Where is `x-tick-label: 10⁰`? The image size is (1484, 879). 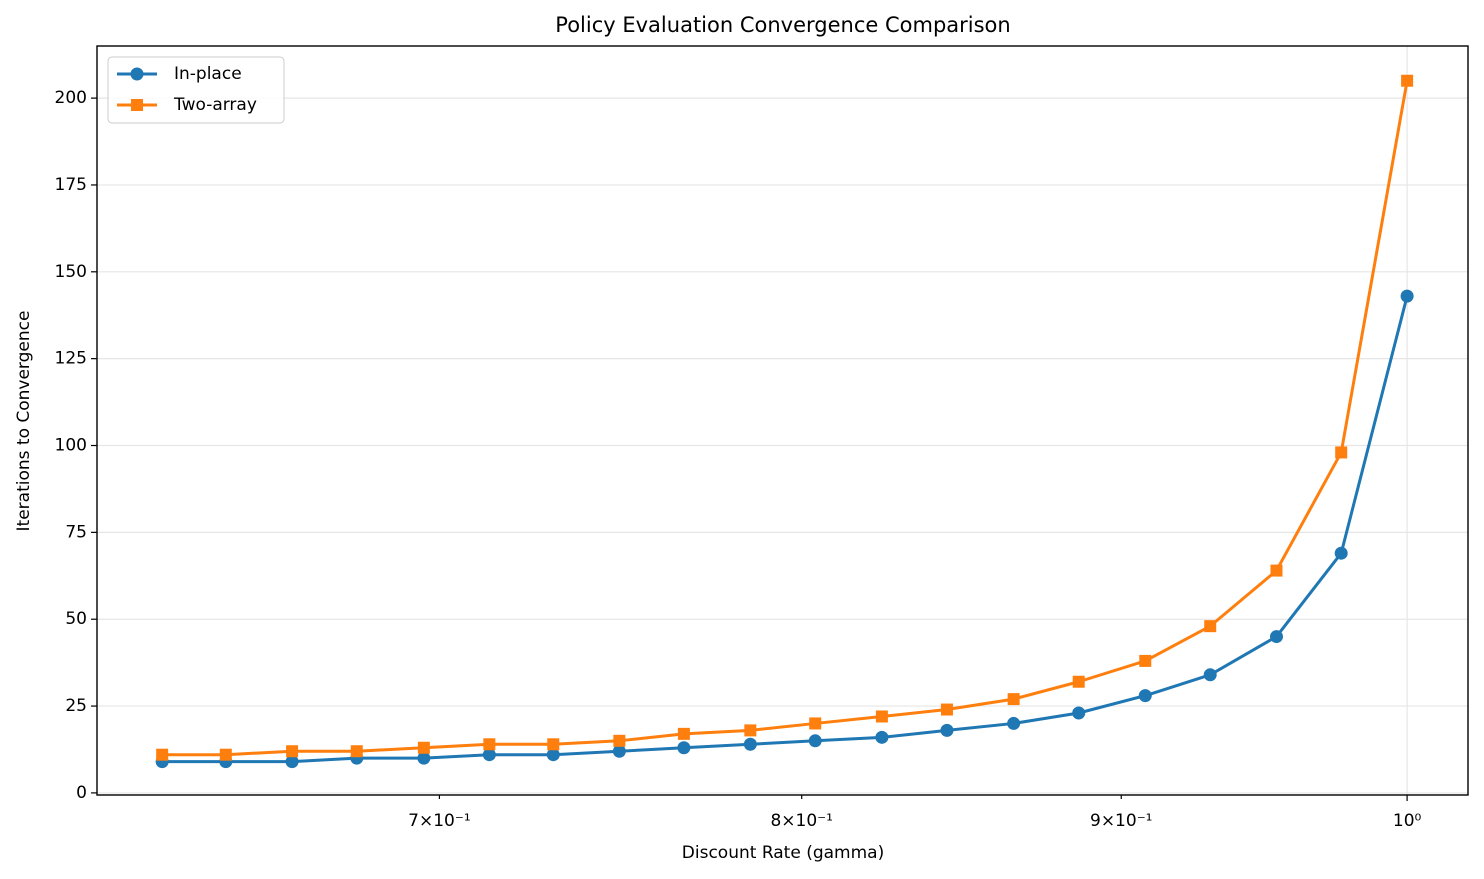 x-tick-label: 10⁰ is located at coordinates (1407, 821).